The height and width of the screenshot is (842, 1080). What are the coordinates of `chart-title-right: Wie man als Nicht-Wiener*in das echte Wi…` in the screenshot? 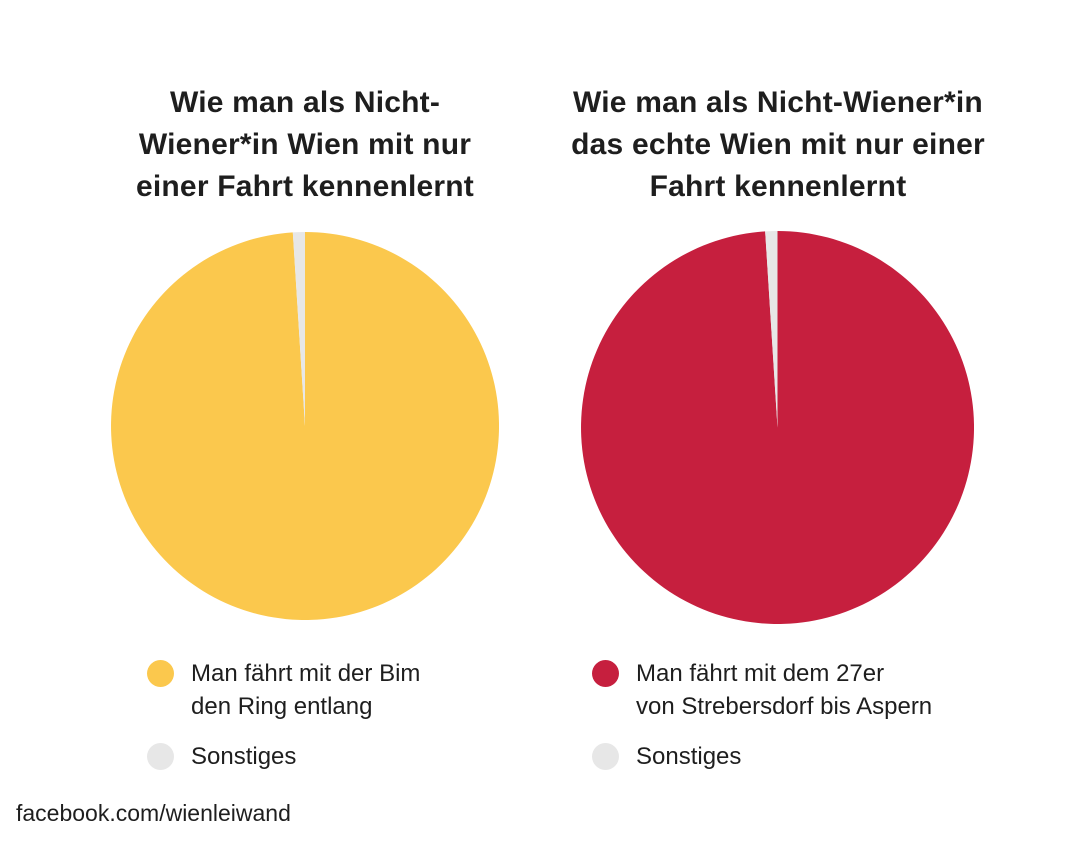 It's located at (778, 144).